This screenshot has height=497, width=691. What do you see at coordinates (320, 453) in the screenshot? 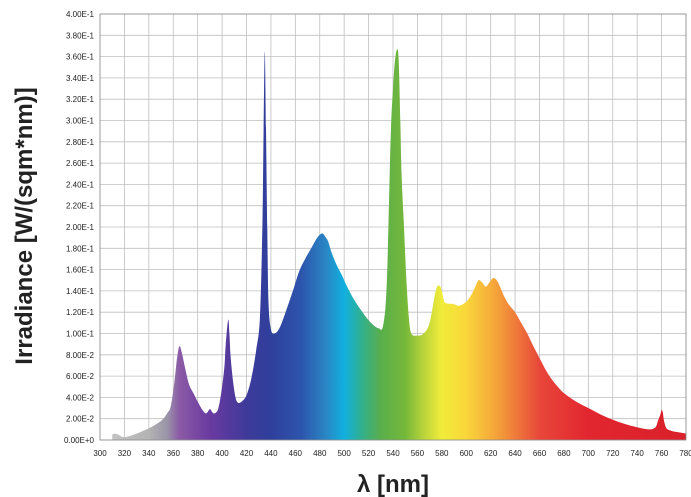
I see `x-tick-label: 480` at bounding box center [320, 453].